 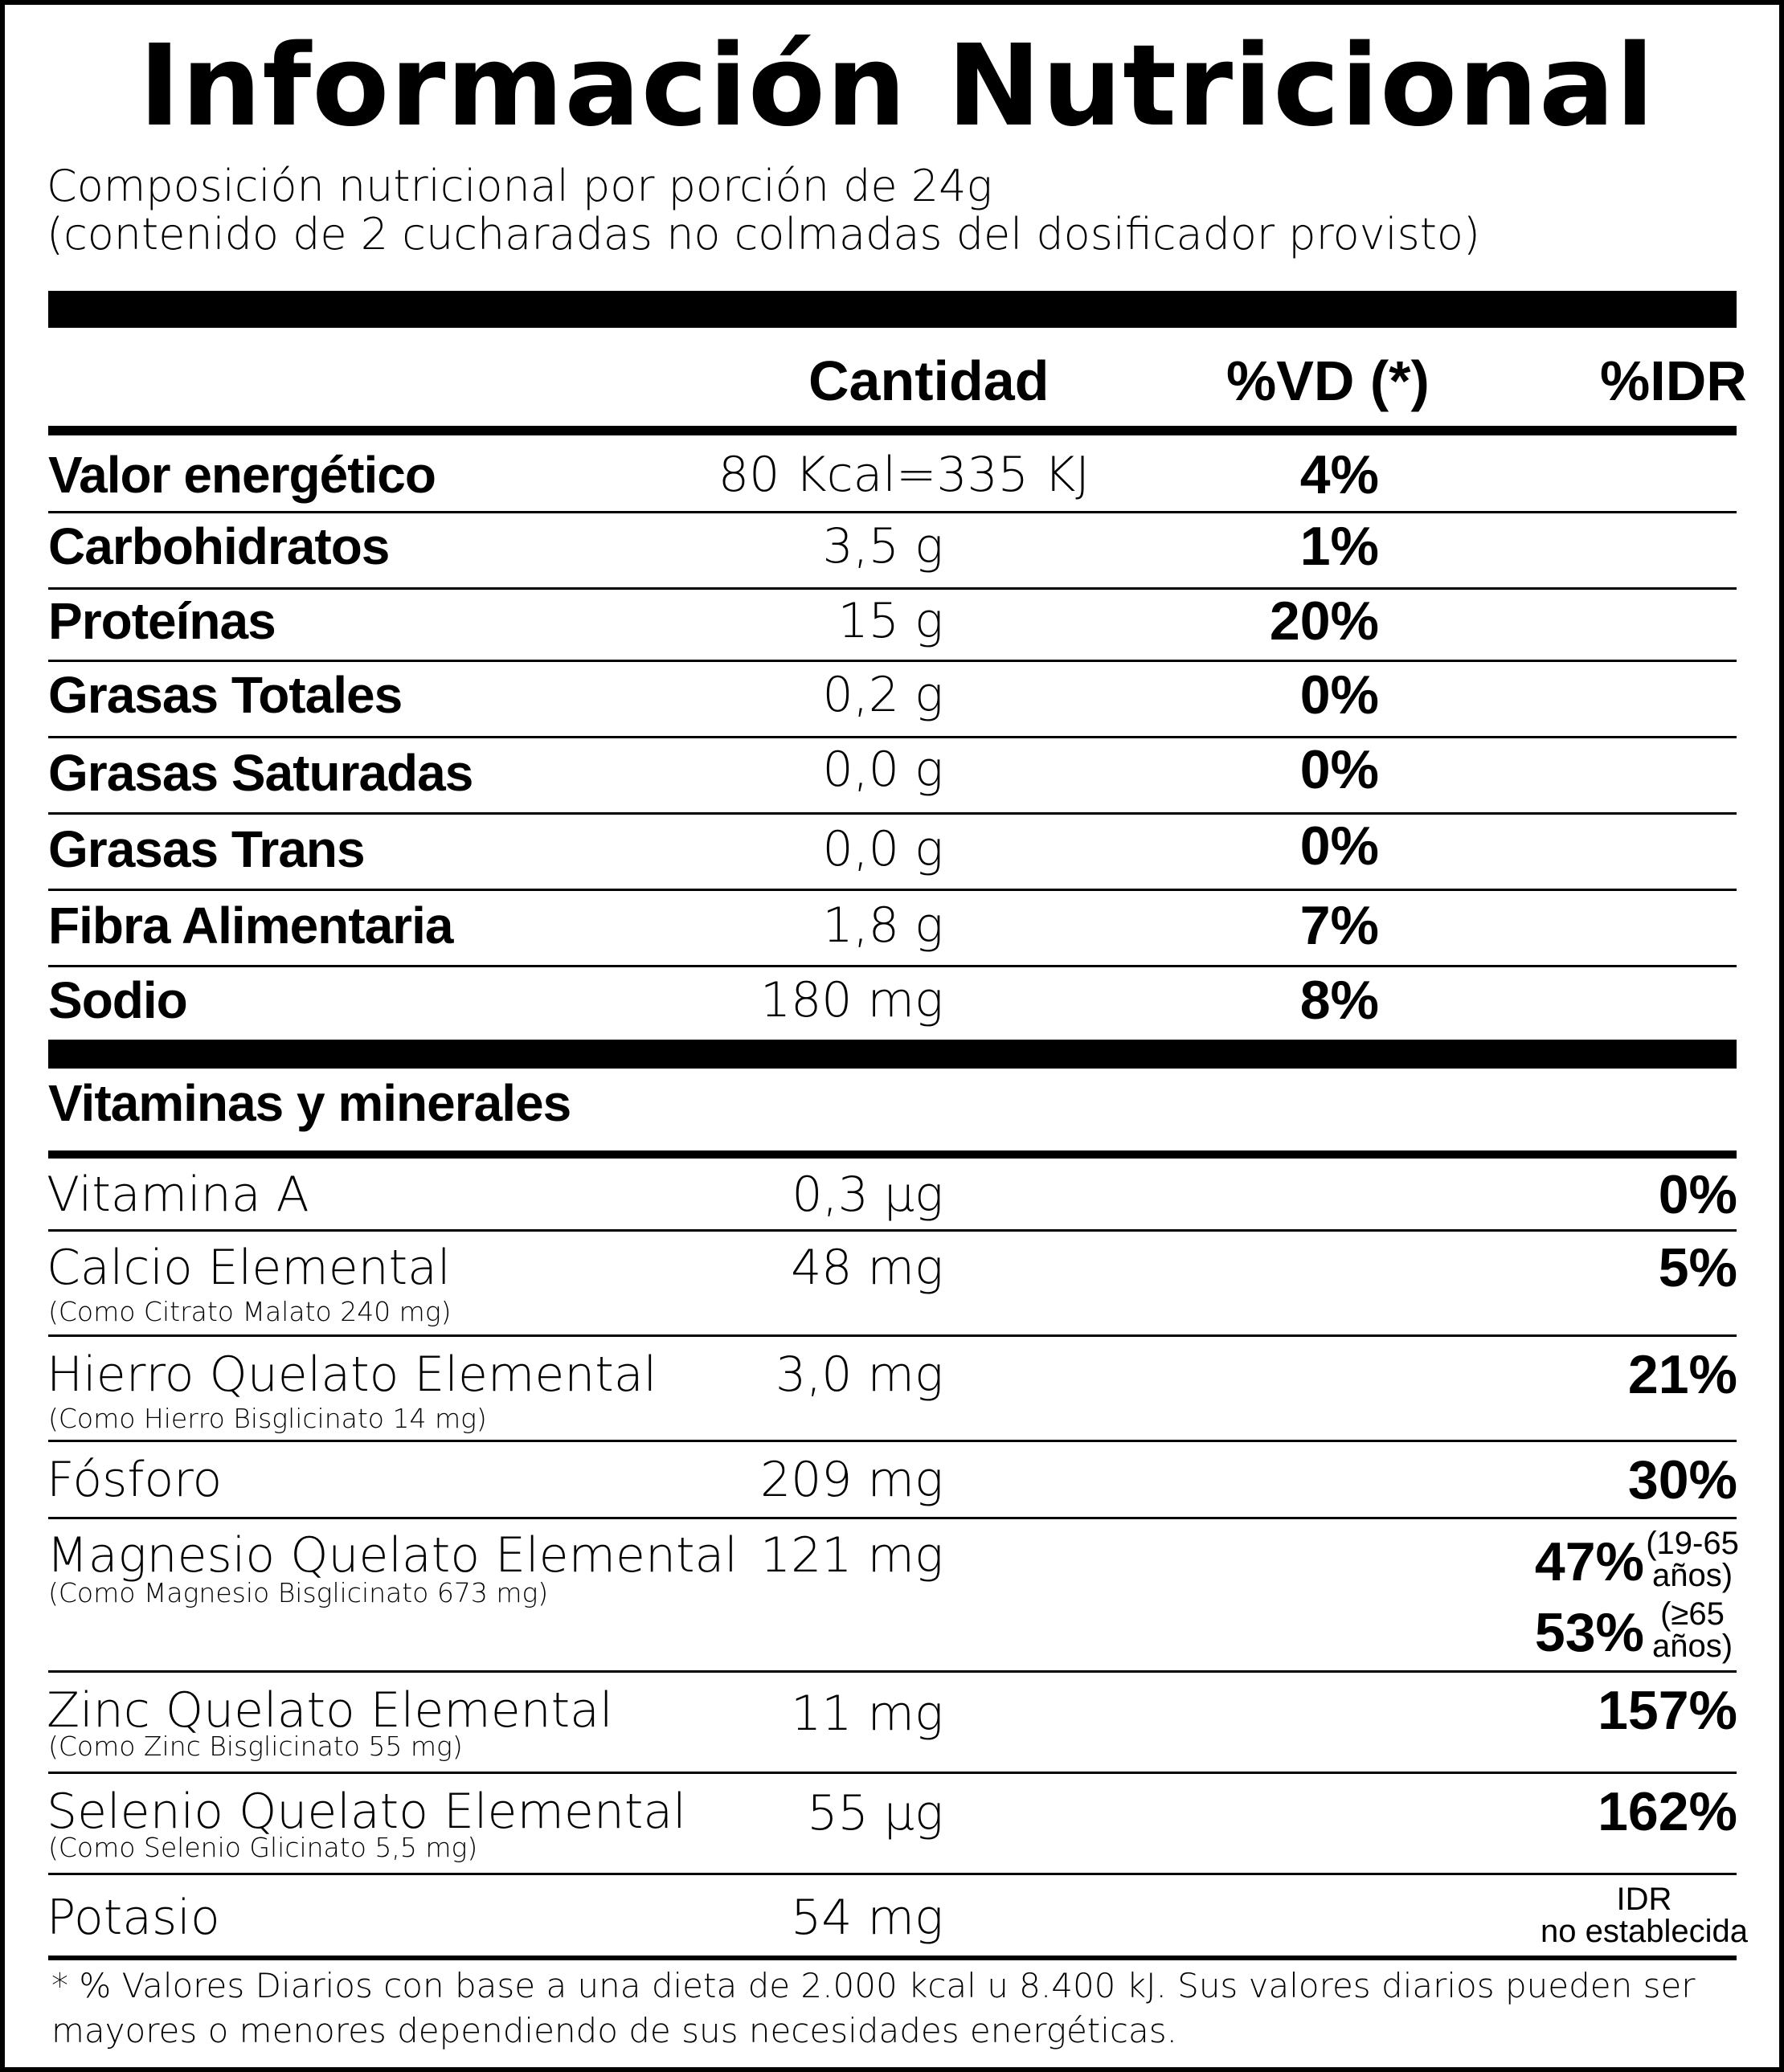 What do you see at coordinates (867, 1714) in the screenshot?
I see `vitamin-amount: 11 mg` at bounding box center [867, 1714].